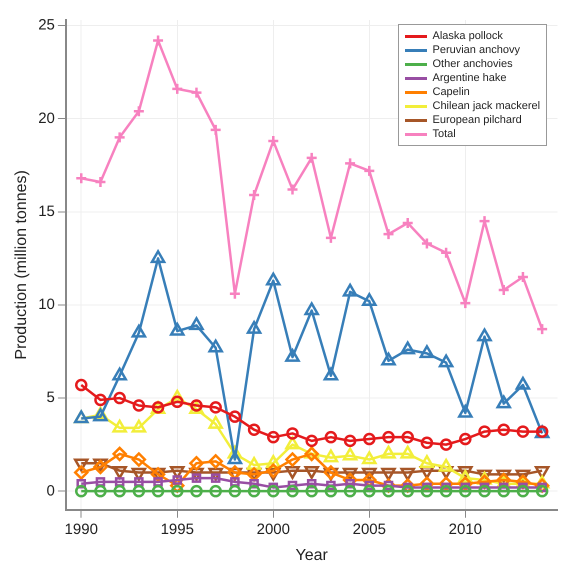  I want to click on y-tick-label: 10, so click(46, 305).